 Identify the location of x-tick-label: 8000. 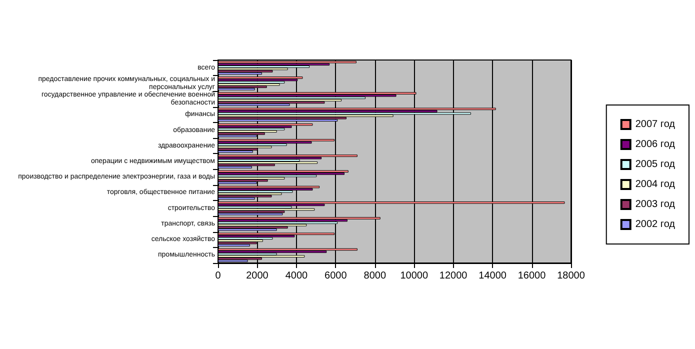
(375, 276).